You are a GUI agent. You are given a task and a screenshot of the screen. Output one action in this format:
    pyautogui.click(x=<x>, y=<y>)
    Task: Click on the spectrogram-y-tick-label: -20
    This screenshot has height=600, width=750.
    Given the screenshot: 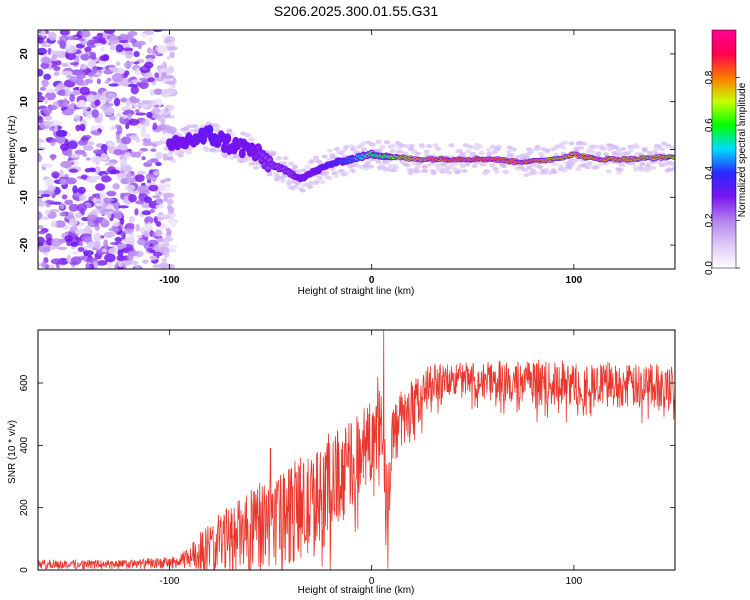 What is the action you would take?
    pyautogui.click(x=24, y=244)
    